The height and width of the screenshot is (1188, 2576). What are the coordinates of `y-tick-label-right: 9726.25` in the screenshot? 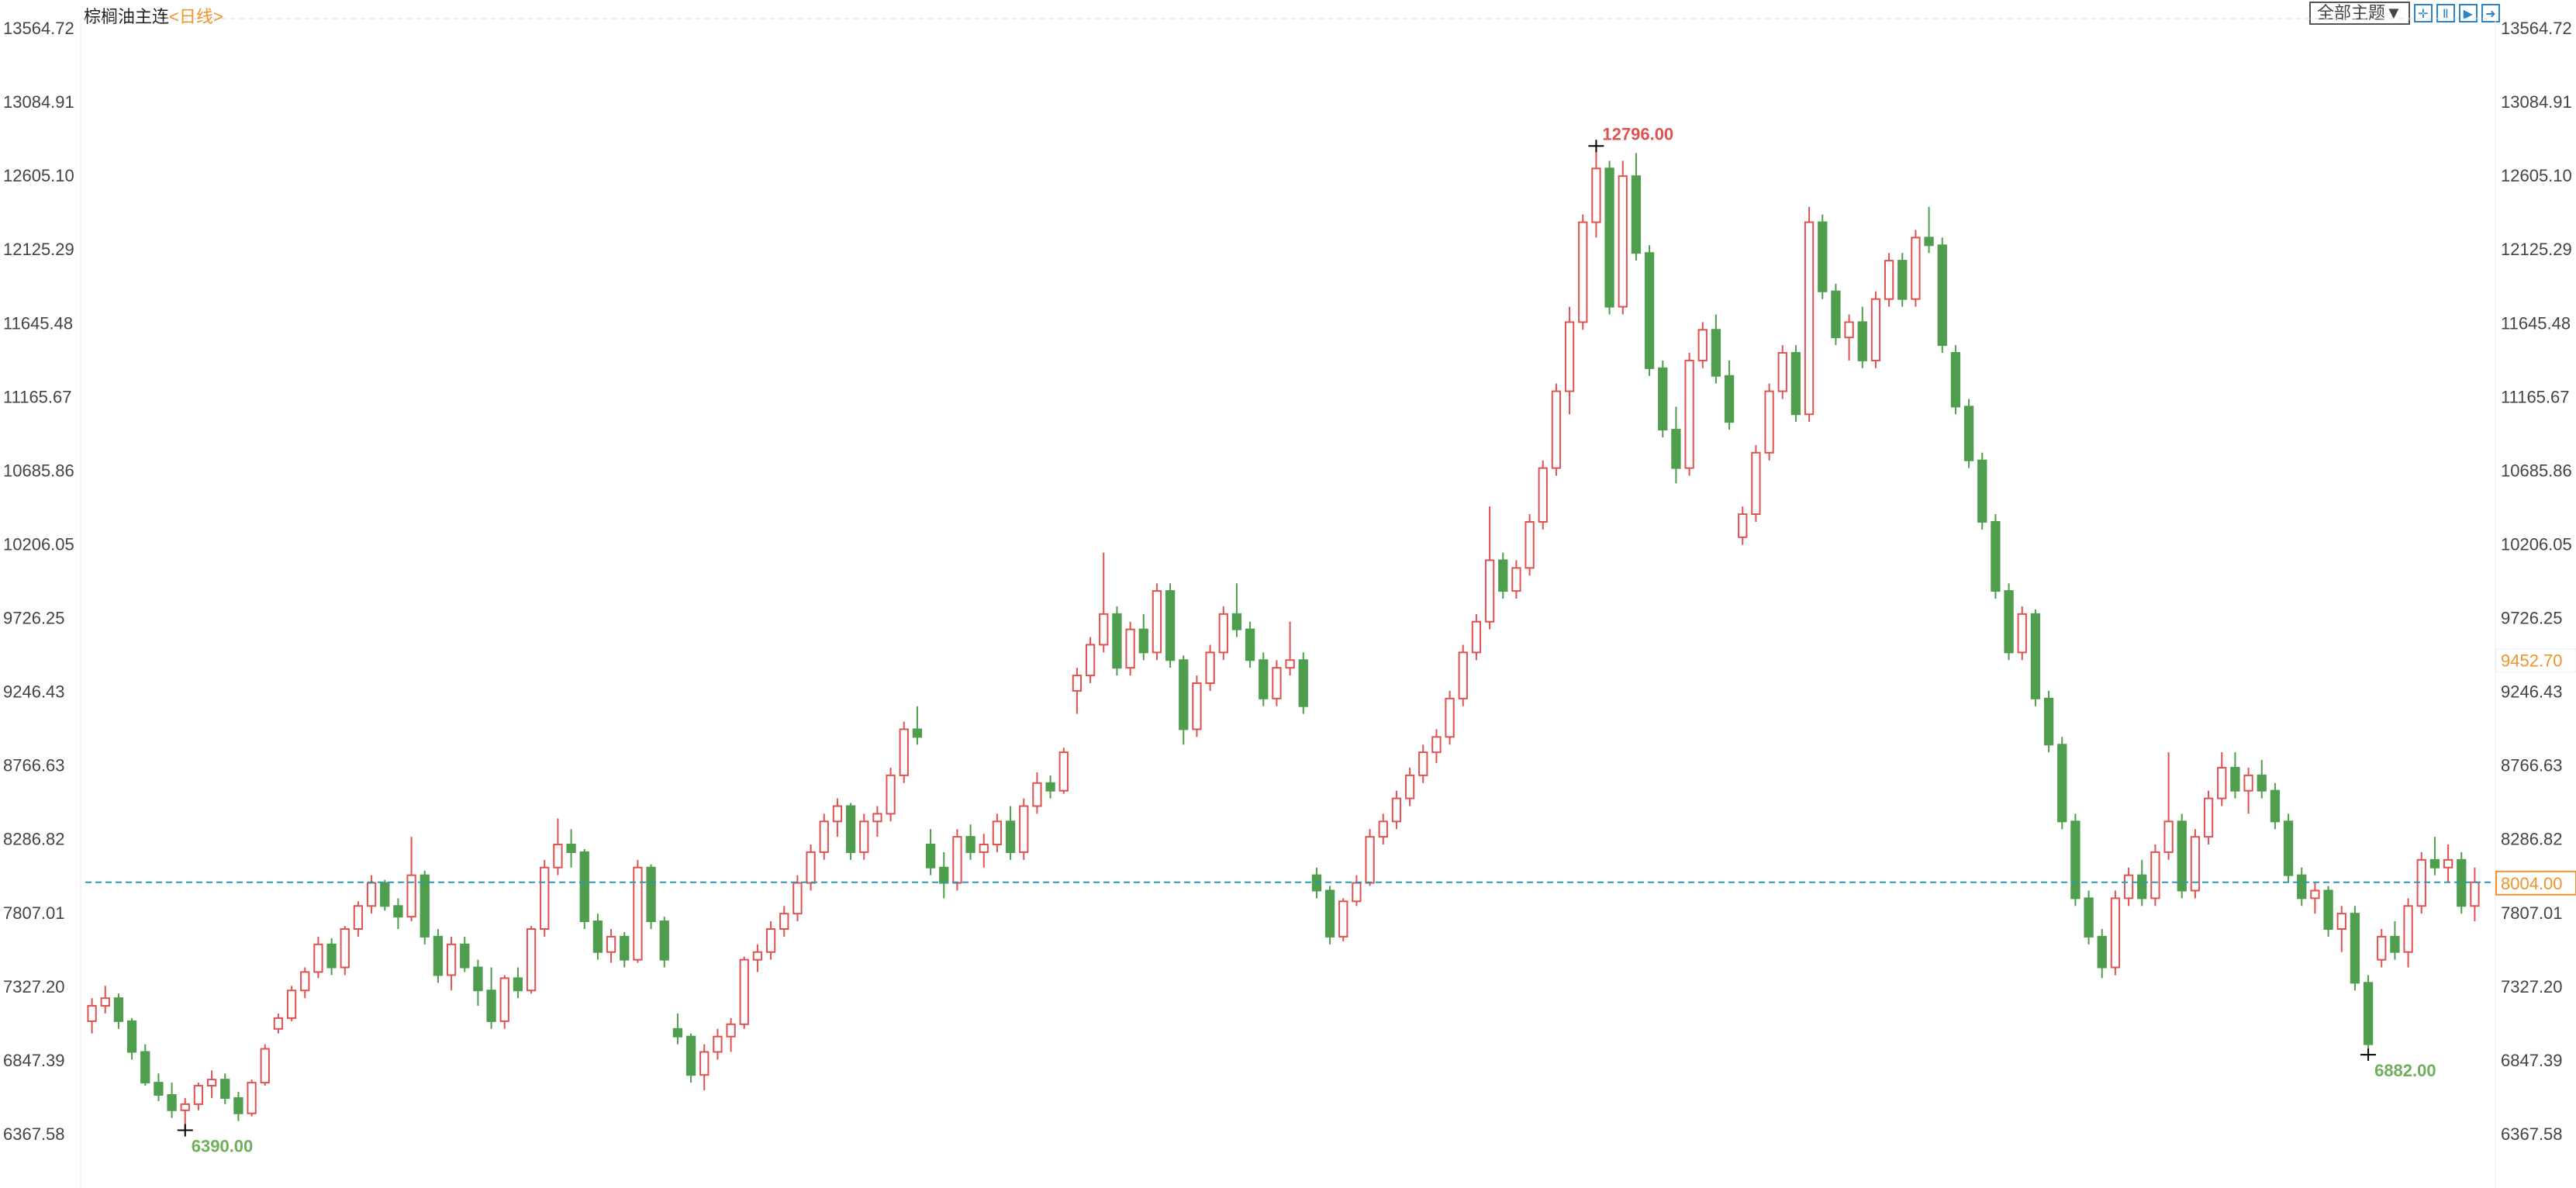 It's located at (2532, 618).